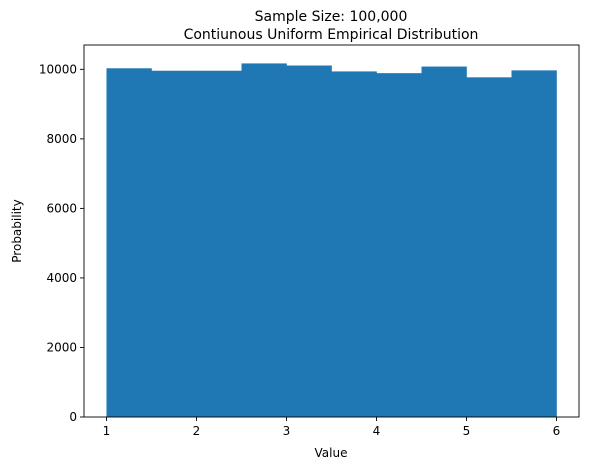 This screenshot has height=470, width=589. I want to click on x-tick-label: 1, so click(107, 431).